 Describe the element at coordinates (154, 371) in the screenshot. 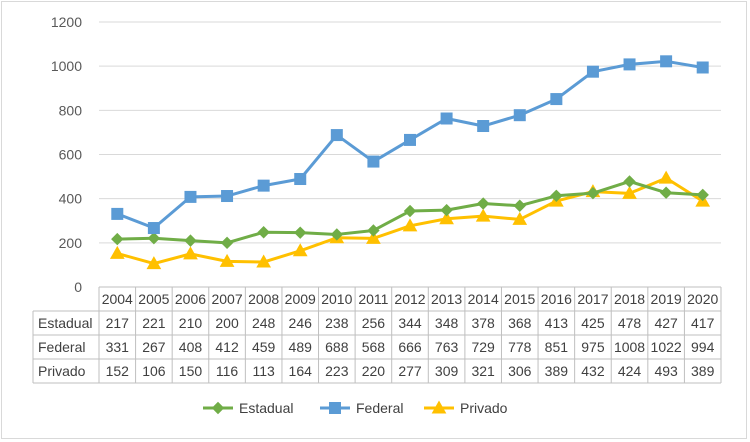

I see `table-value: 106` at that location.